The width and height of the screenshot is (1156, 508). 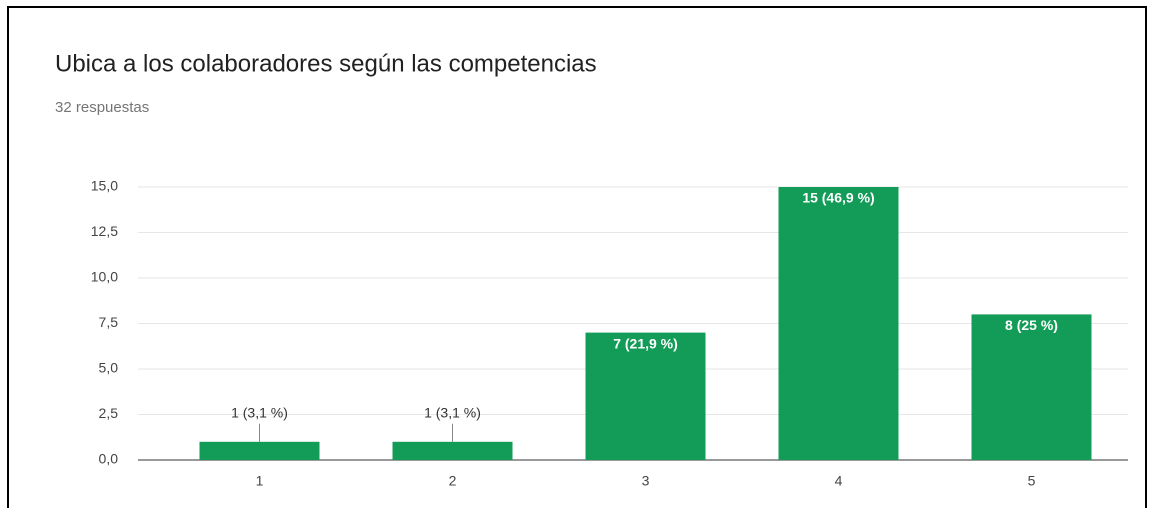 I want to click on y-tick-label: 12,5, so click(x=104, y=231).